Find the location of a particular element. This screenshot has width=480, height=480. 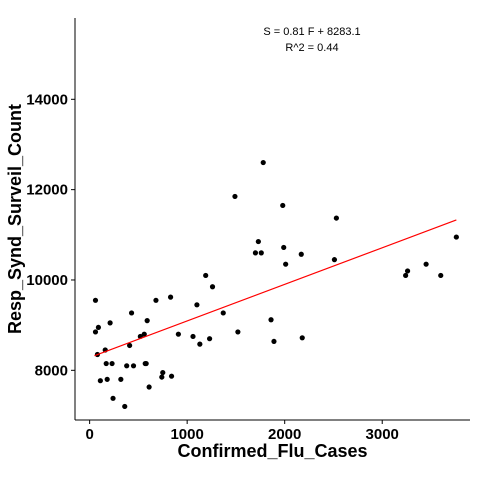

y-tick-label: 10000 is located at coordinates (47, 280).